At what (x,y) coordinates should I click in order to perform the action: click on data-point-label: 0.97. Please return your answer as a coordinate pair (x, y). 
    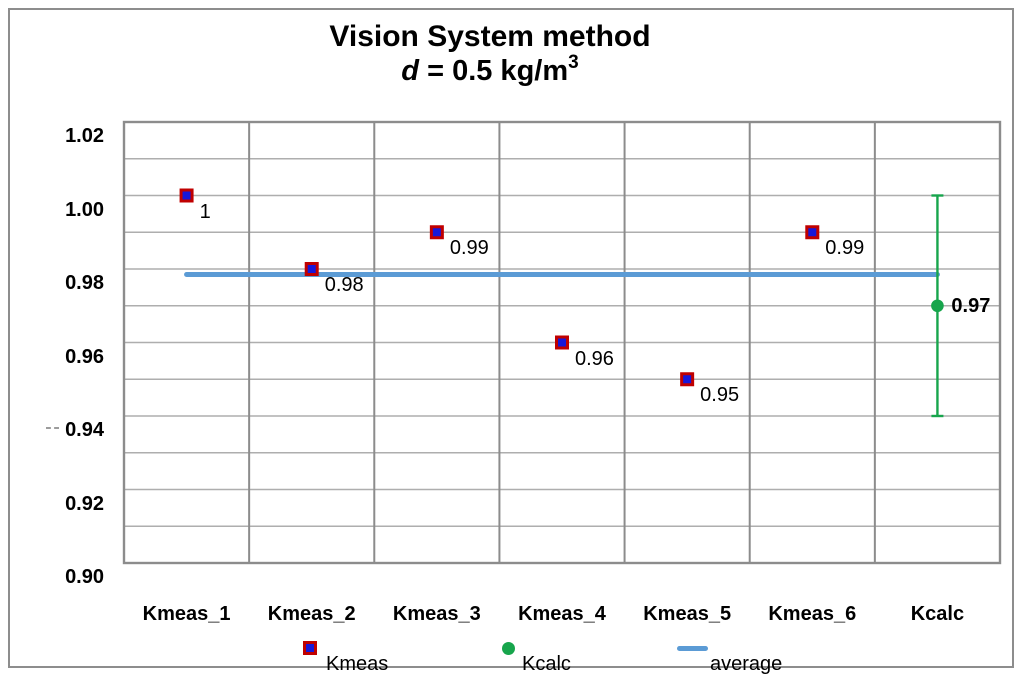
    Looking at the image, I should click on (971, 305).